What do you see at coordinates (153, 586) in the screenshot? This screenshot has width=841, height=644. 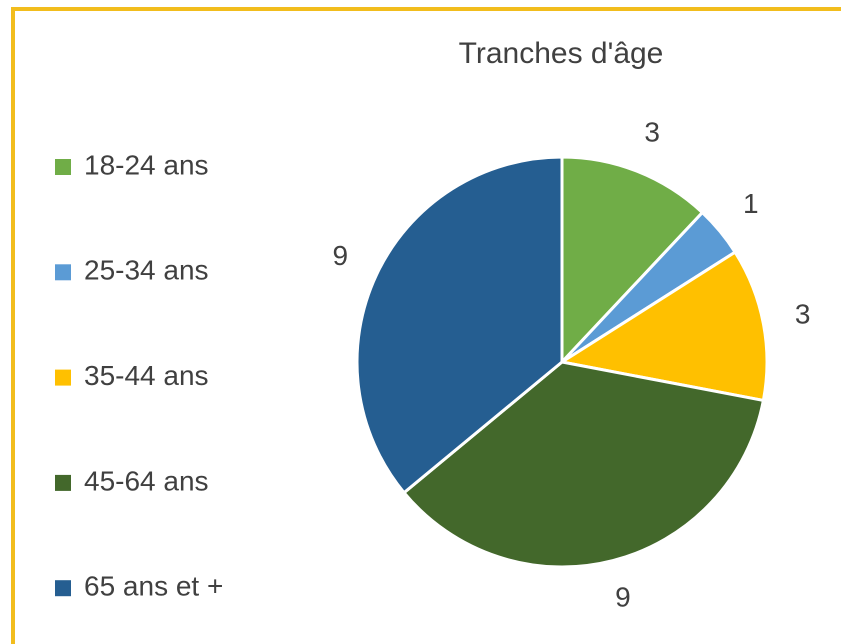 I see `legend-label: 65 ans et +` at bounding box center [153, 586].